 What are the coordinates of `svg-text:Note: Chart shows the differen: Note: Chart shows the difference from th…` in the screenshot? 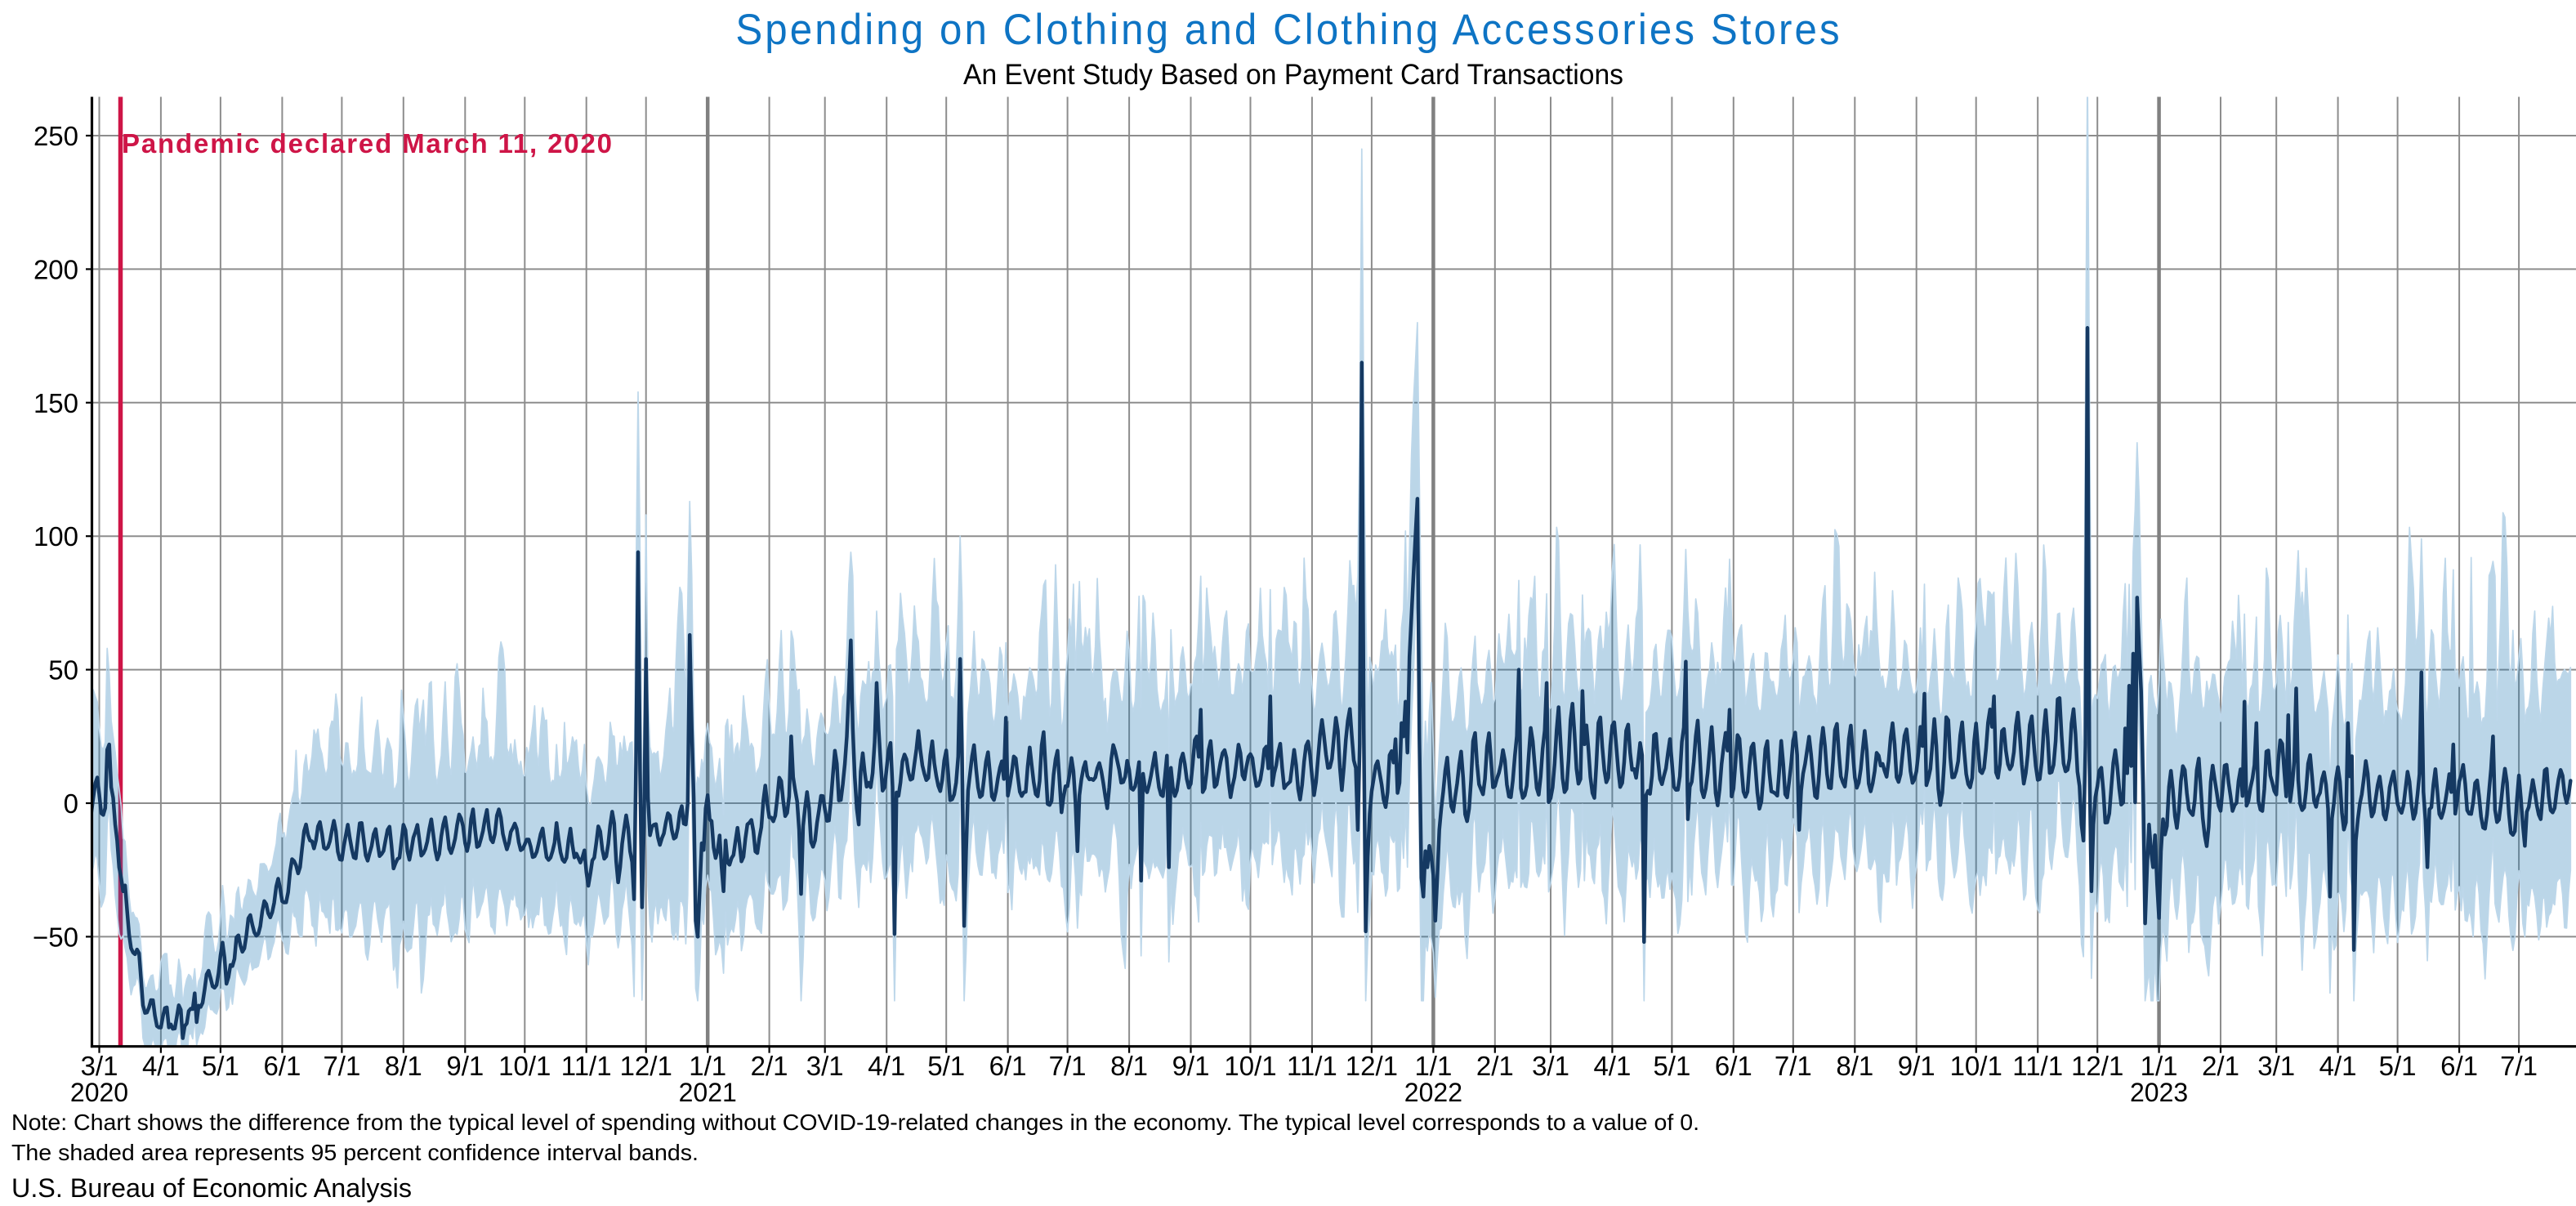 It's located at (855, 1122).